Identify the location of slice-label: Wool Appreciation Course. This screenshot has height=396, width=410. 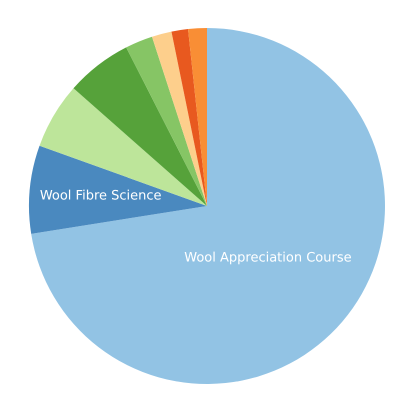
(268, 258).